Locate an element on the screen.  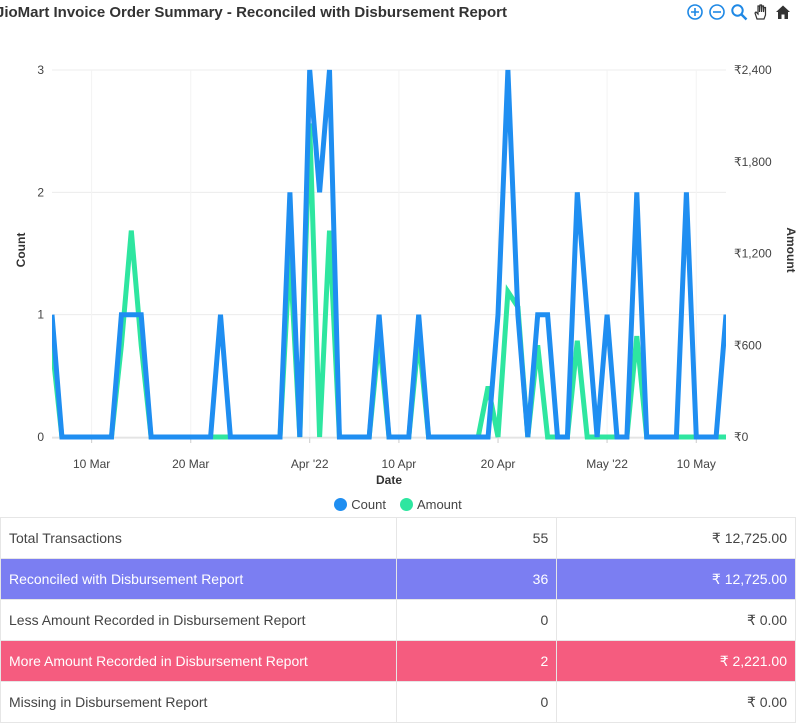
x-tick-label: May '22 is located at coordinates (607, 464).